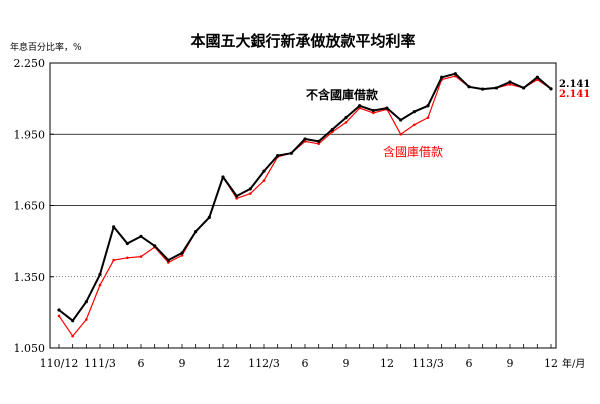 This screenshot has width=600, height=404. What do you see at coordinates (30, 206) in the screenshot?
I see `y-tick-label: 1.650` at bounding box center [30, 206].